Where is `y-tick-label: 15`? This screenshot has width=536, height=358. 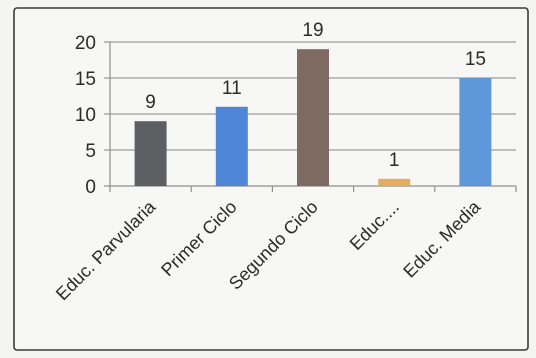 y-tick-label: 15 is located at coordinates (85, 79).